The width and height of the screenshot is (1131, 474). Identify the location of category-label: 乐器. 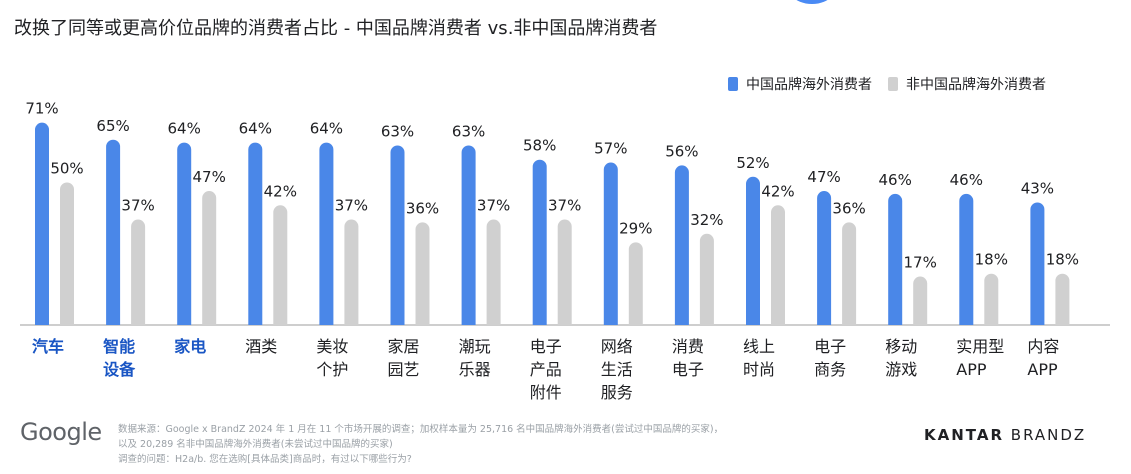
(475, 369).